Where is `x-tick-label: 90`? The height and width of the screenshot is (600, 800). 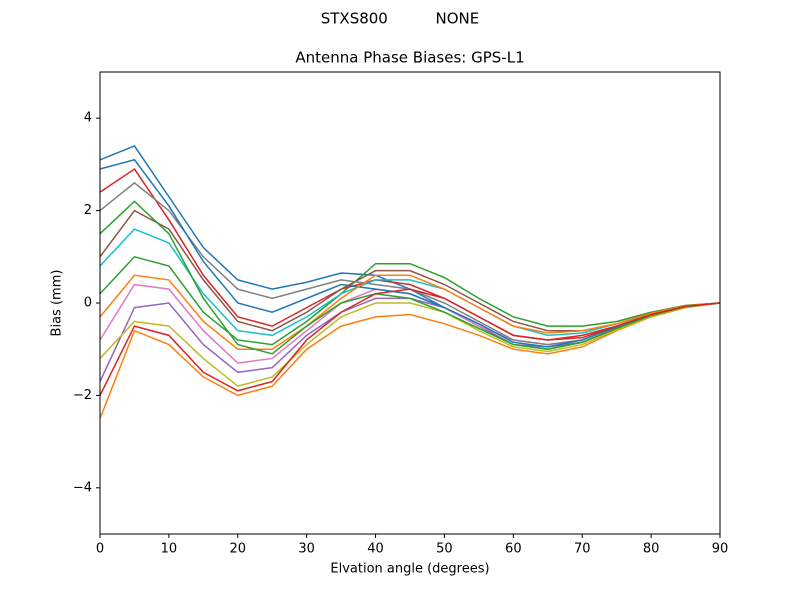 x-tick-label: 90 is located at coordinates (720, 549).